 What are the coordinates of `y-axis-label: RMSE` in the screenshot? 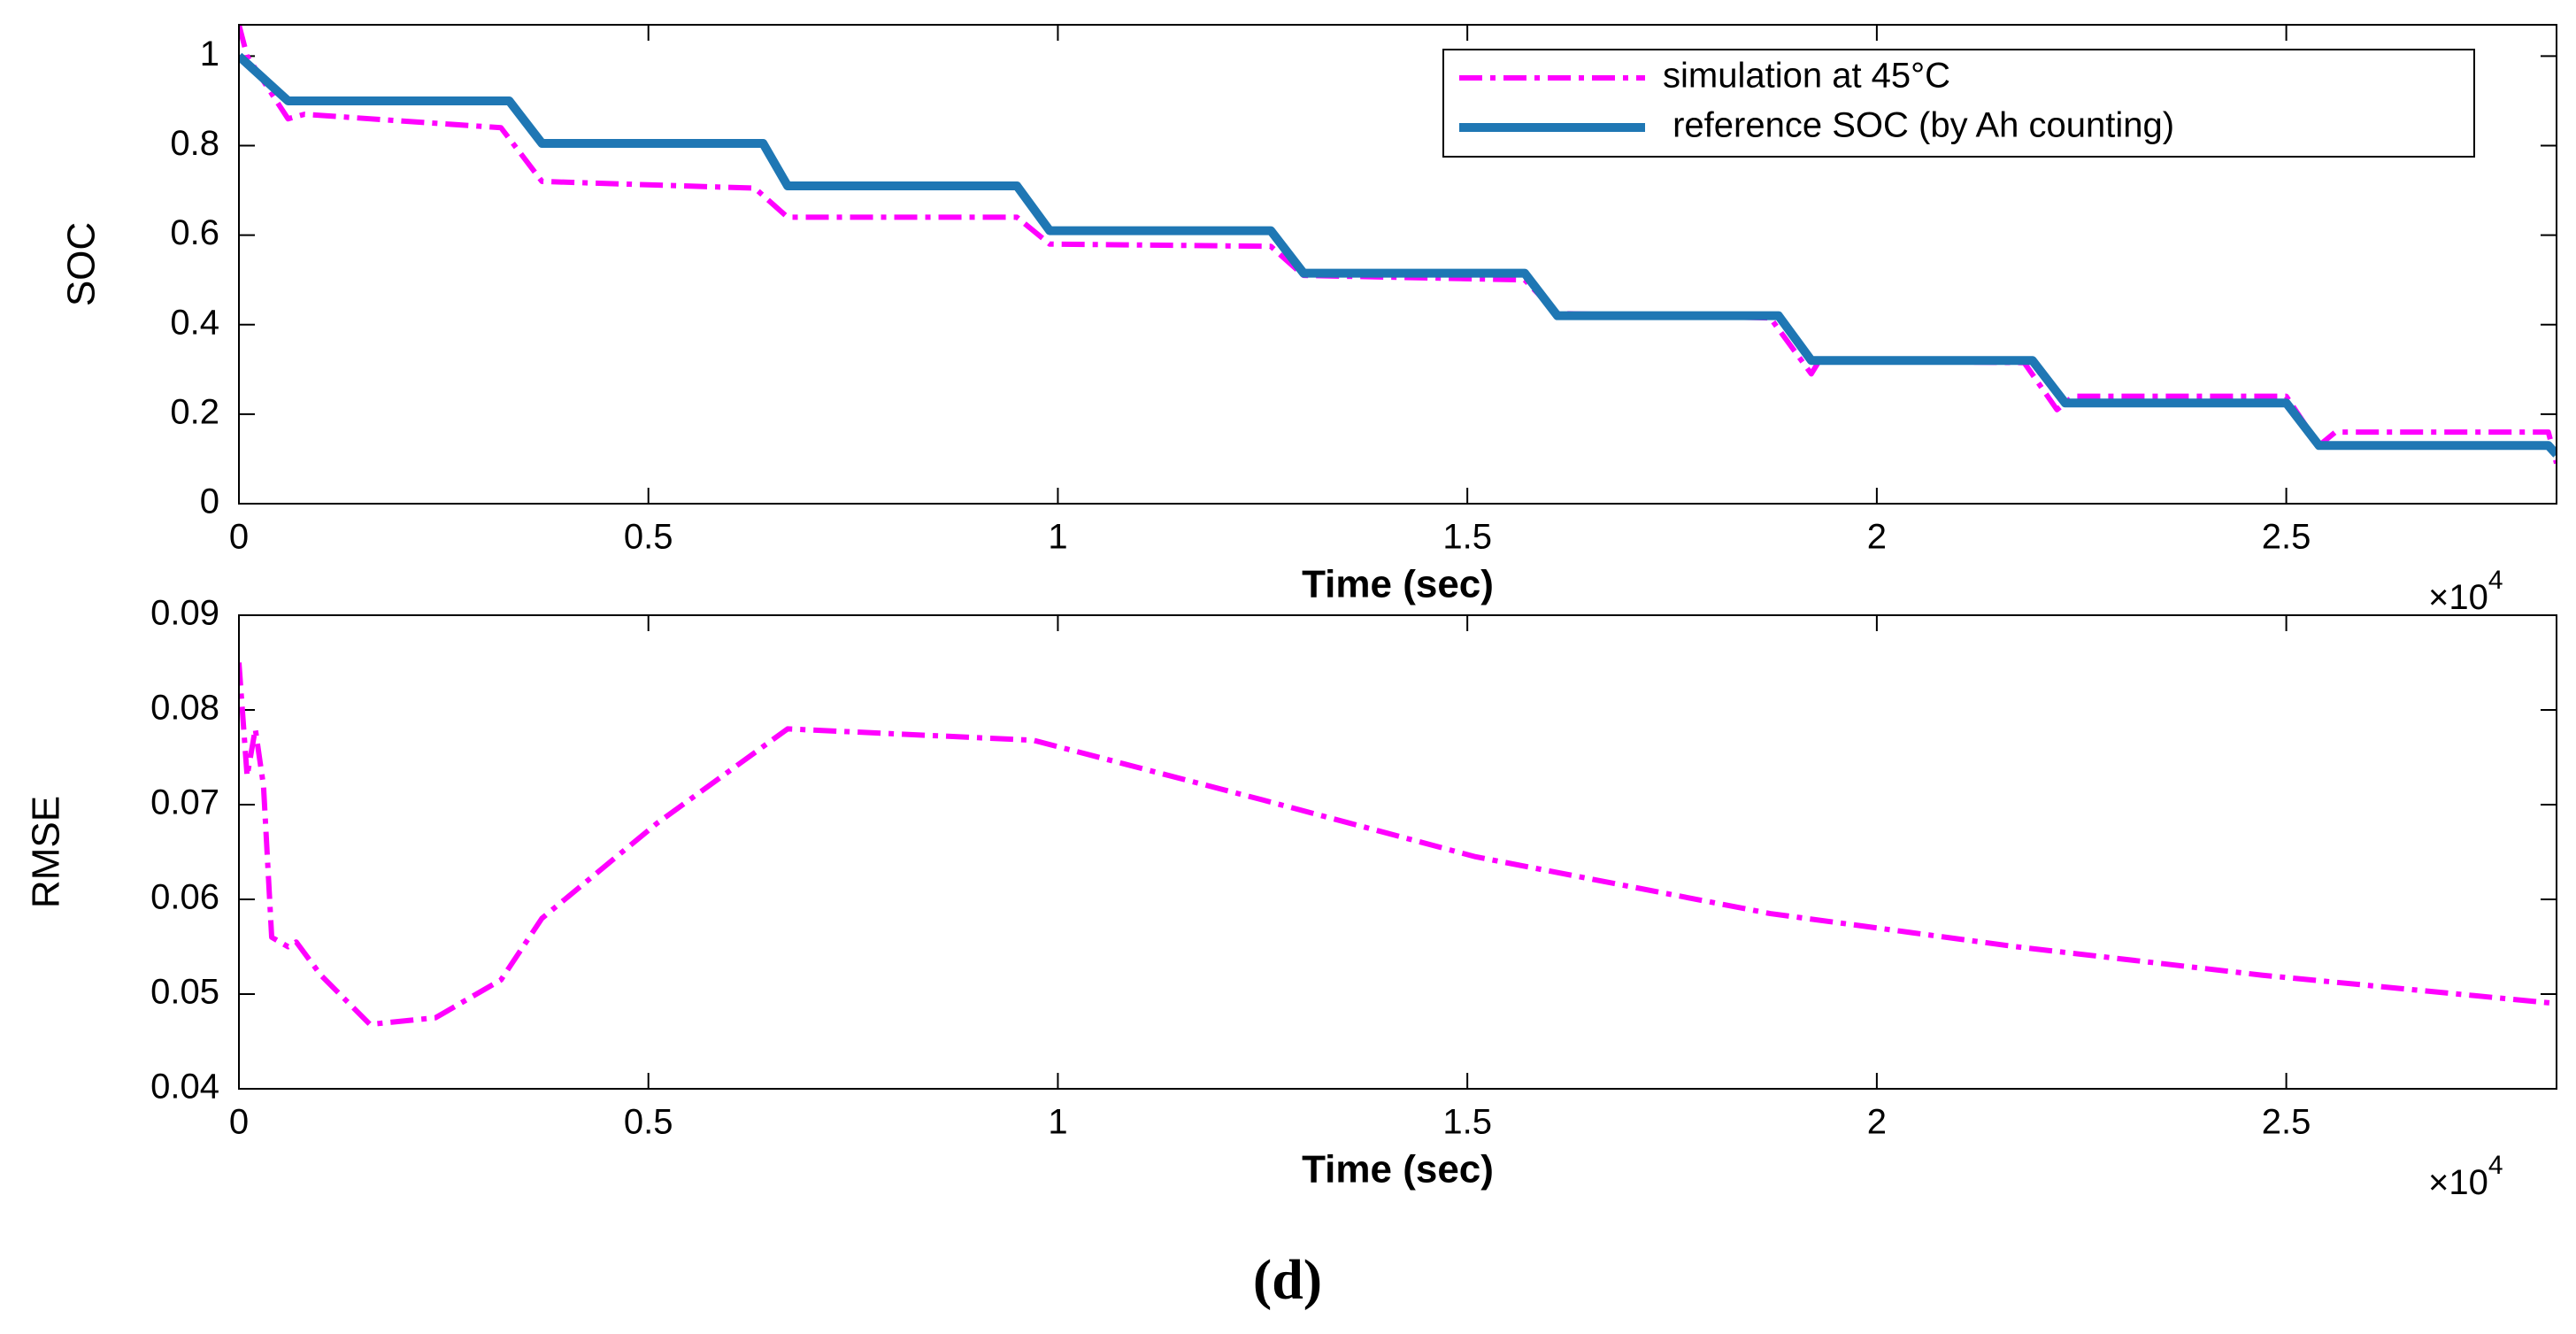 It's located at (46, 852).